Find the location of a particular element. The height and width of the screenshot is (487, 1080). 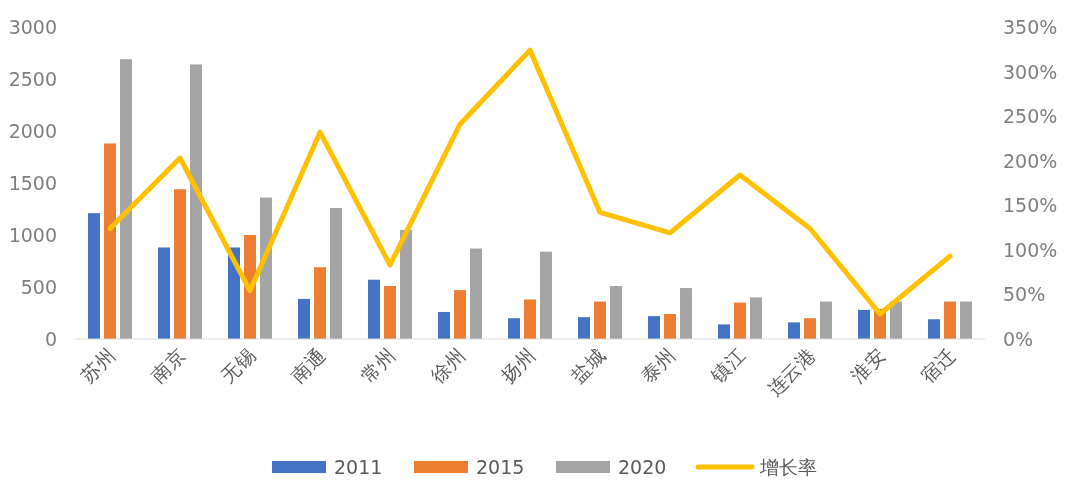

y2-tick-label: 350% is located at coordinates (1030, 27).